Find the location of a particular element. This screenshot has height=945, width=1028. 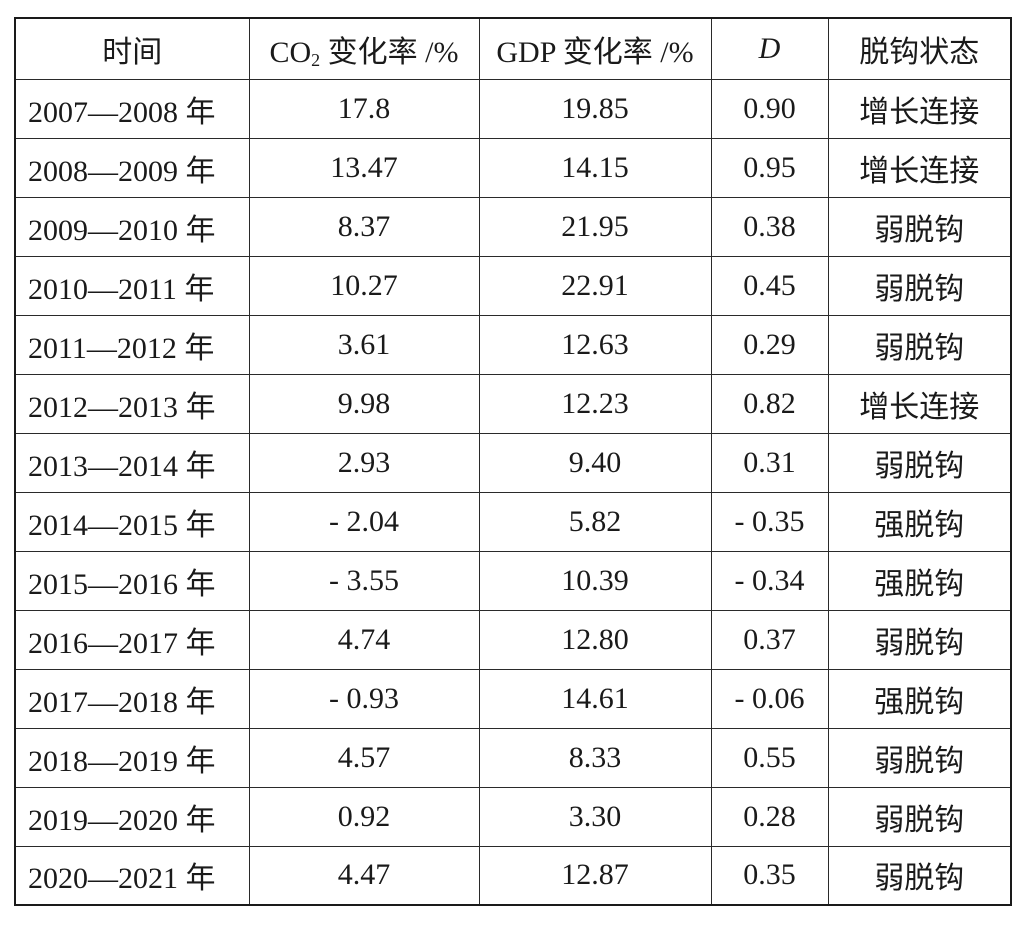

cell-period: 2007—2008 年 is located at coordinates (132, 108).